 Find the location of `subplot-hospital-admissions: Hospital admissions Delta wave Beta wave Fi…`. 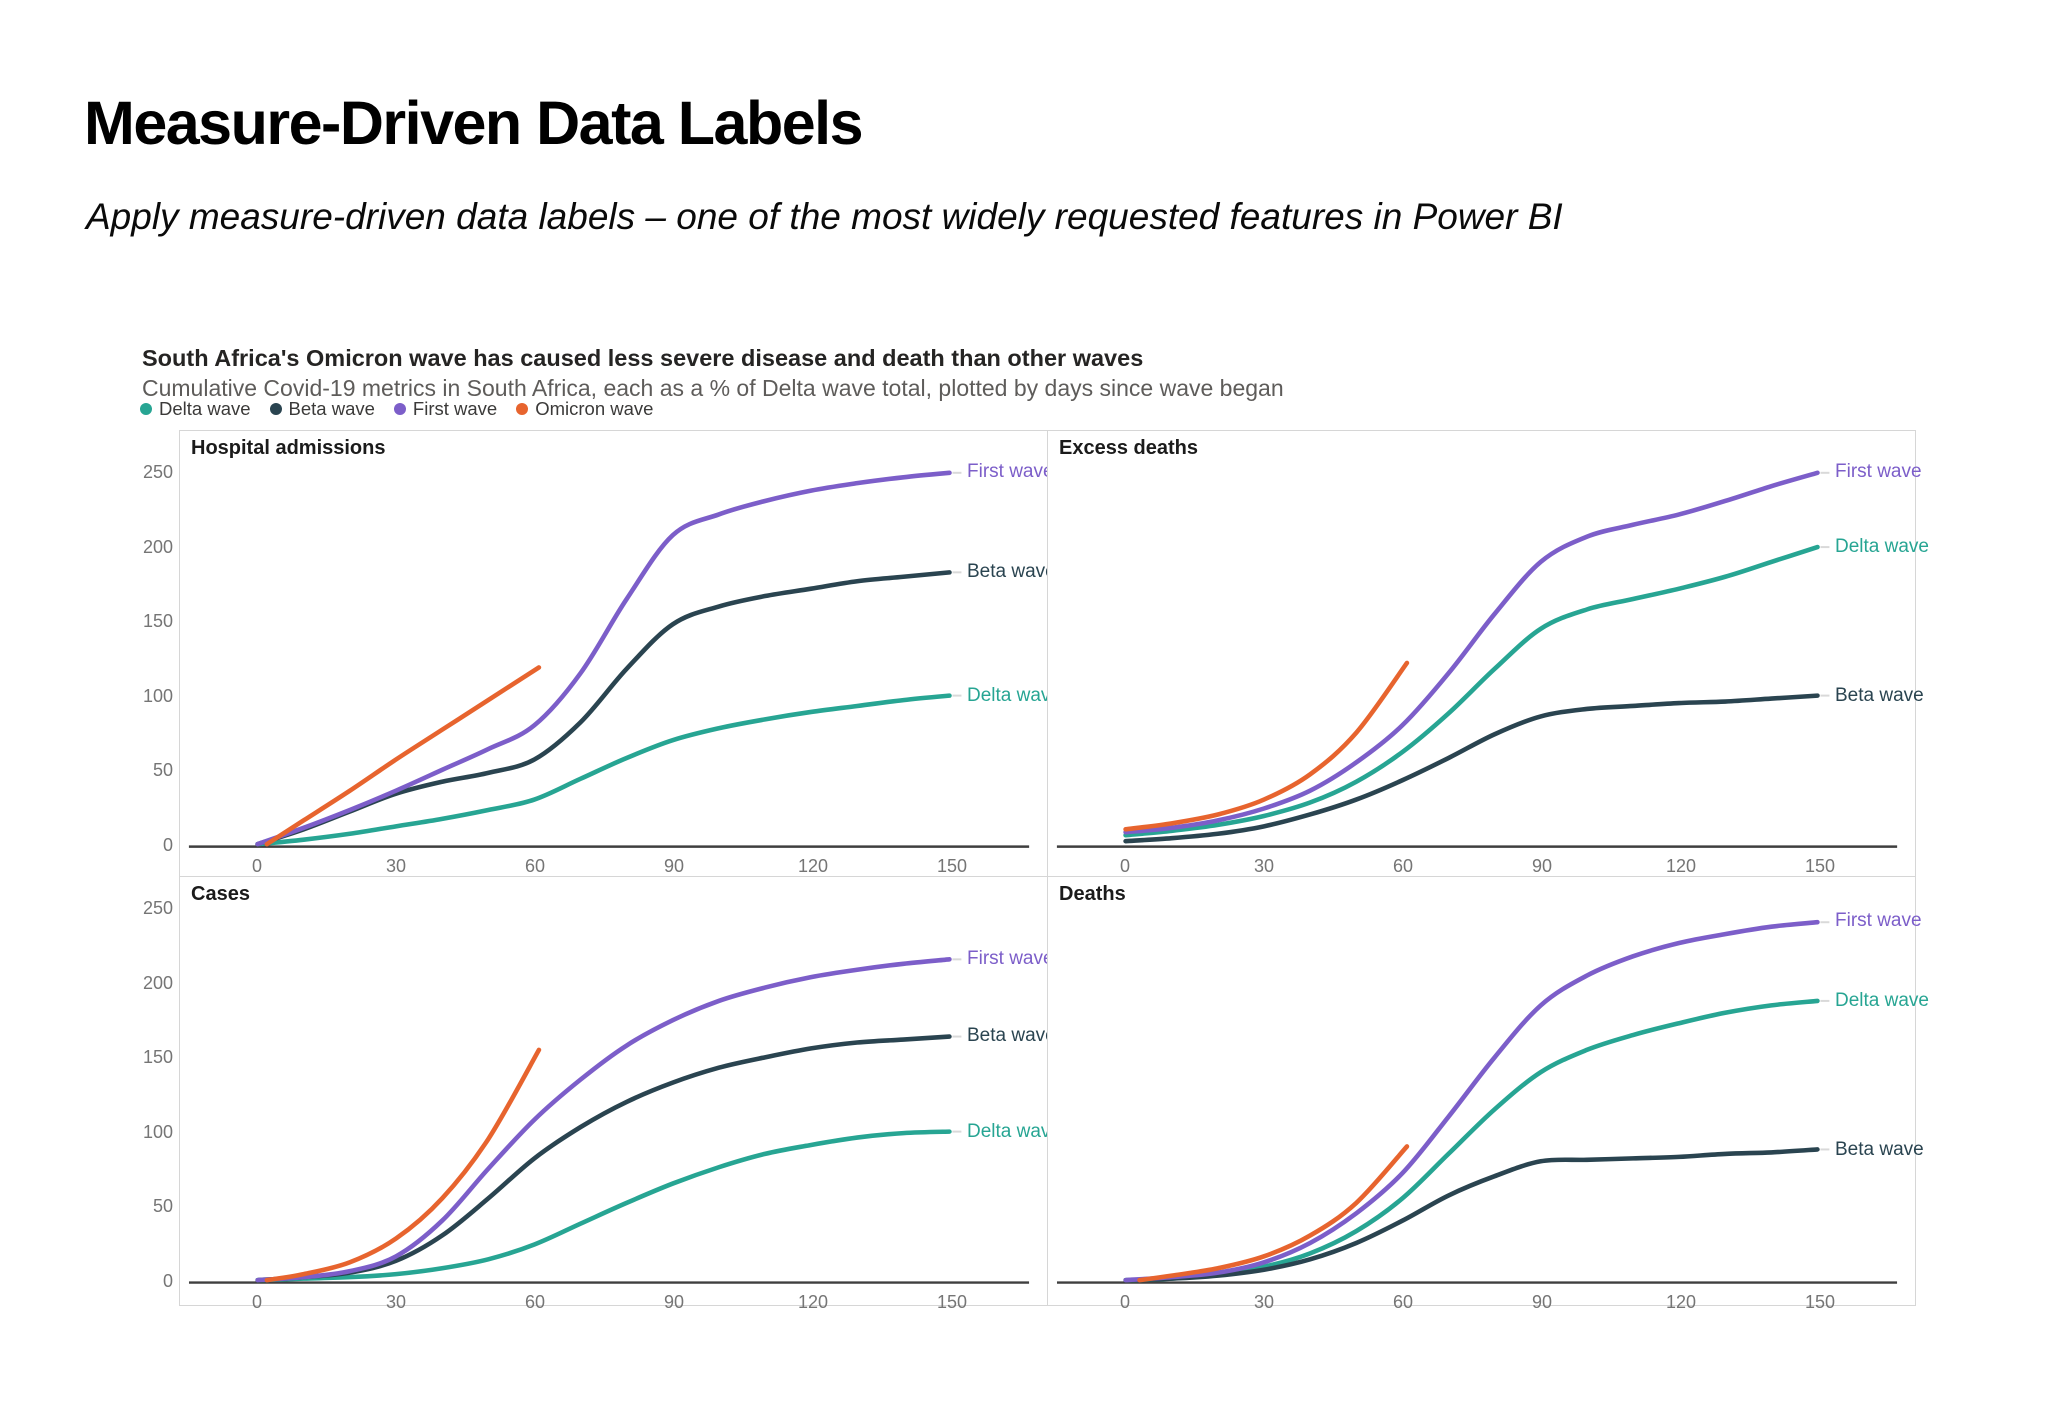

subplot-hospital-admissions: Hospital admissions Delta wave Beta wave Fi… is located at coordinates (602, 653).